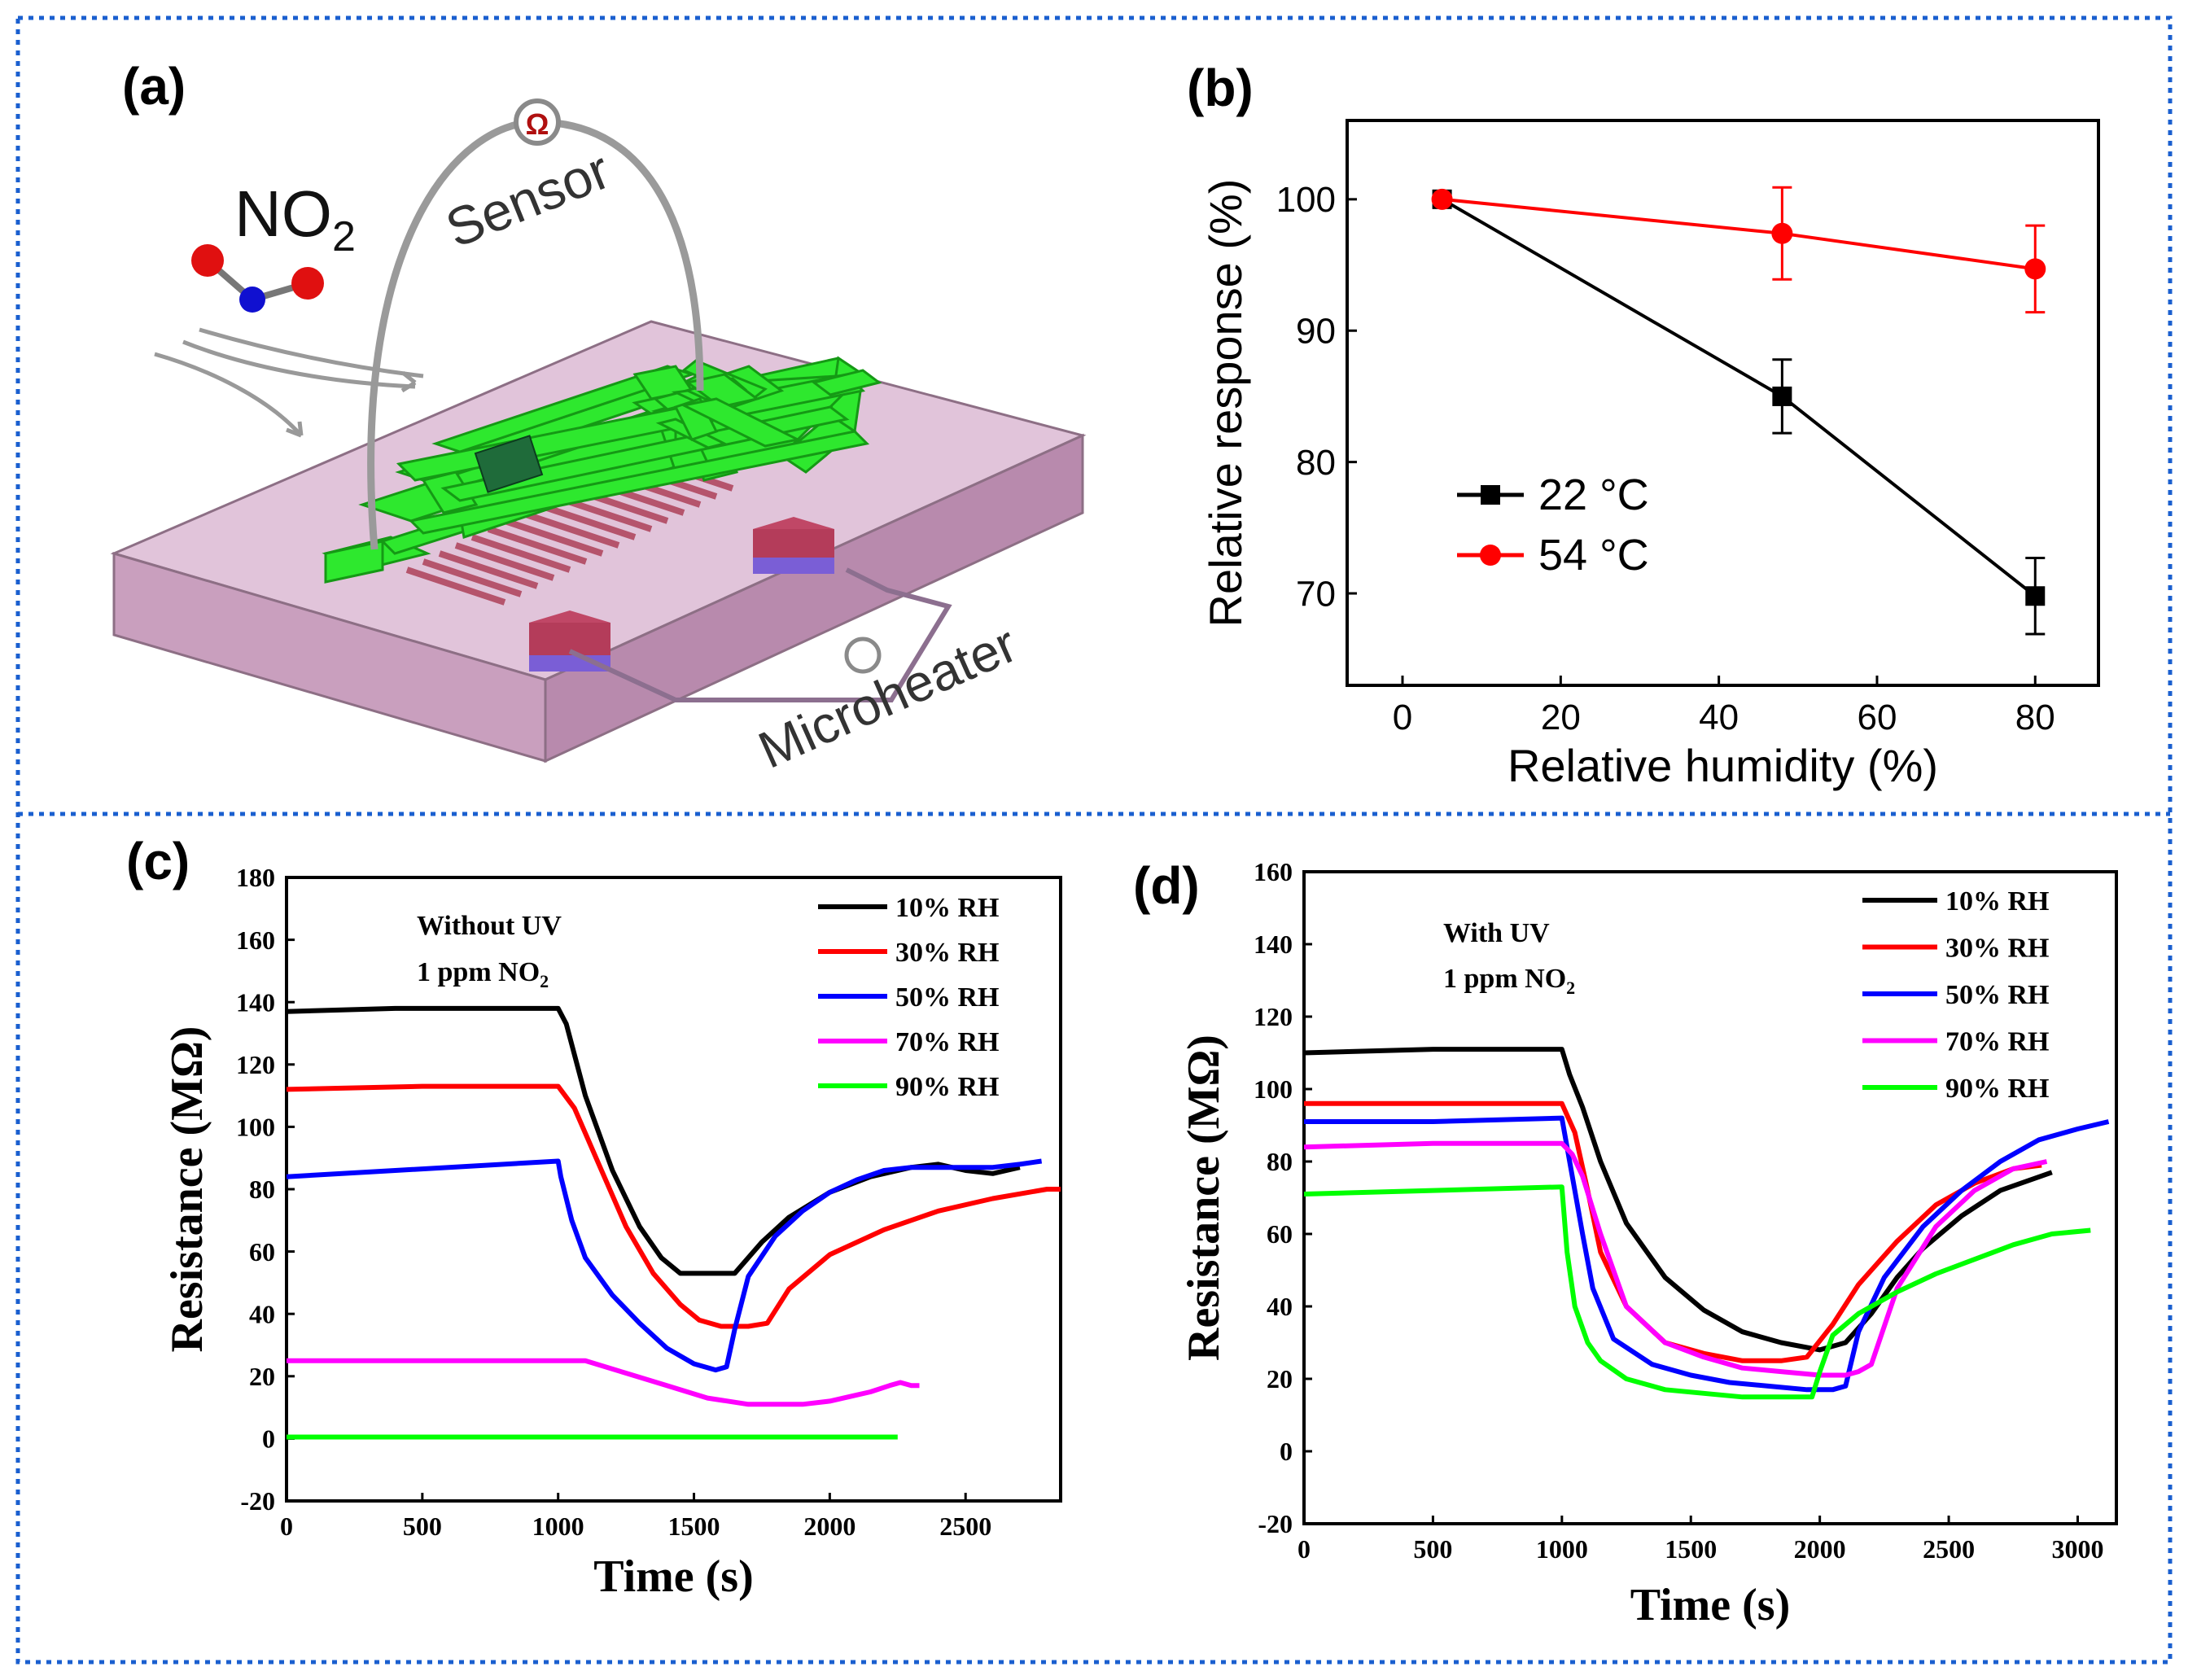  I want to click on legend-marker-square, so click(1491, 495).